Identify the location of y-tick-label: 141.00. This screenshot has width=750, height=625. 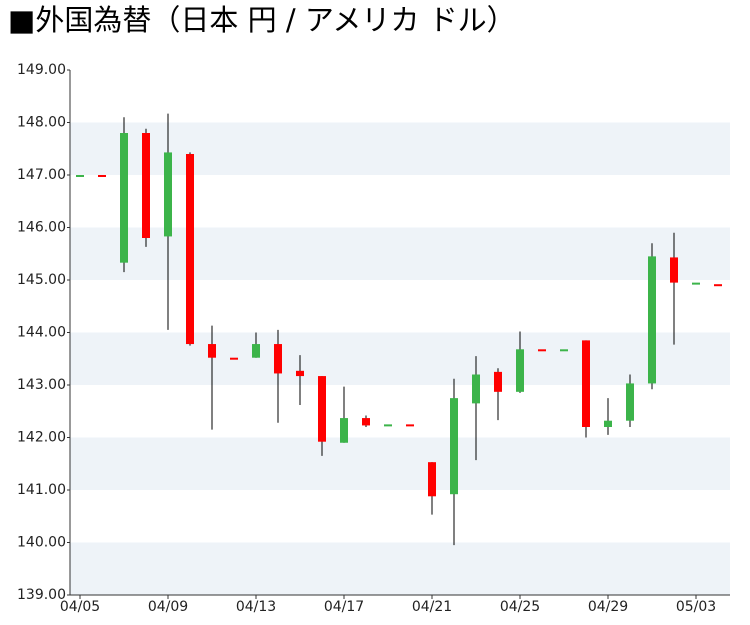
(41, 490).